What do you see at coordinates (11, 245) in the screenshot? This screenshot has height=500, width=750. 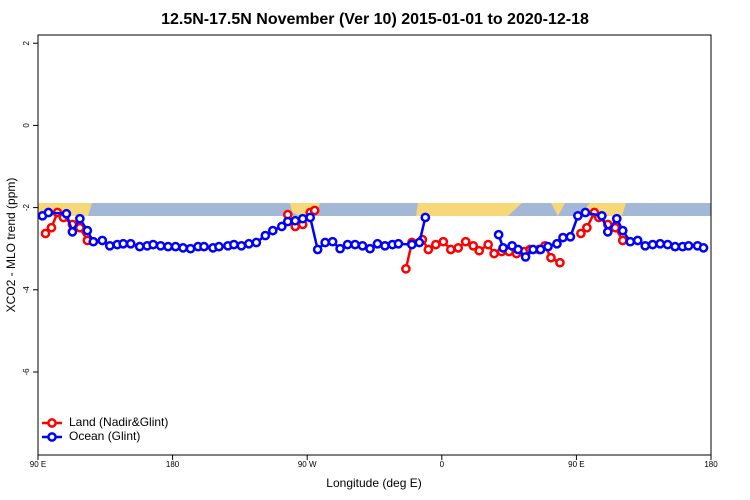 I see `y-axis-label: XCO2 - MLO trend (ppm)` at bounding box center [11, 245].